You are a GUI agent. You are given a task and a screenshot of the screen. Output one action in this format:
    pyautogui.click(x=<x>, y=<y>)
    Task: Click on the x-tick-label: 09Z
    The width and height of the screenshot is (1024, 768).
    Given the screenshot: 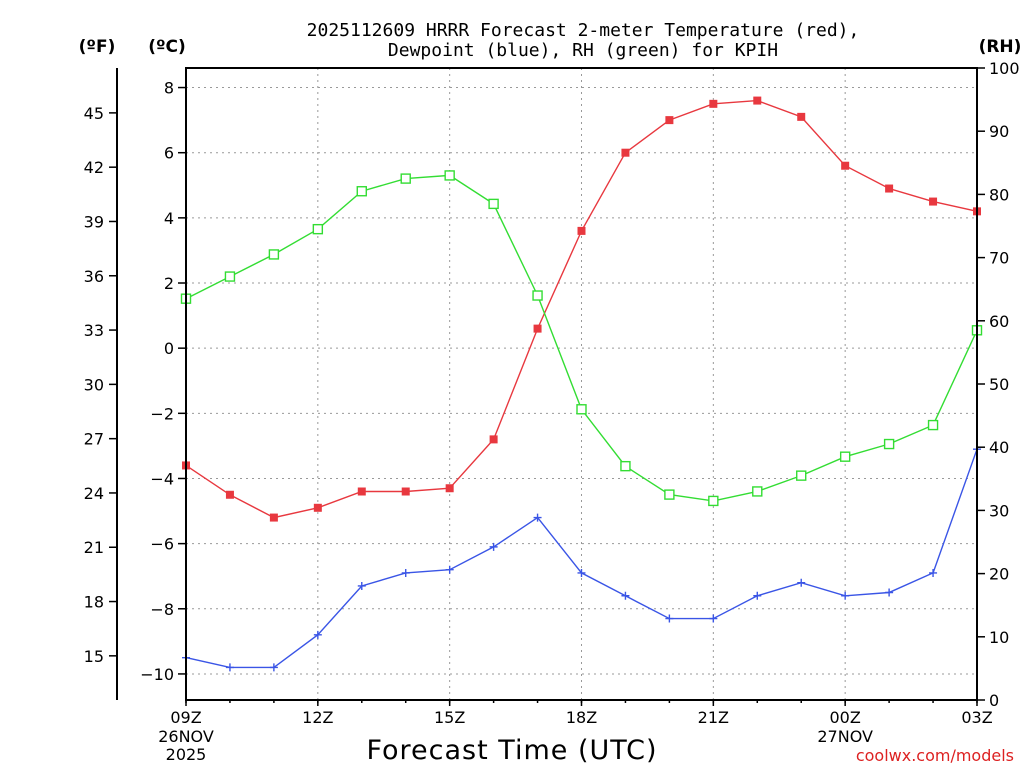 What is the action you would take?
    pyautogui.click(x=185, y=717)
    